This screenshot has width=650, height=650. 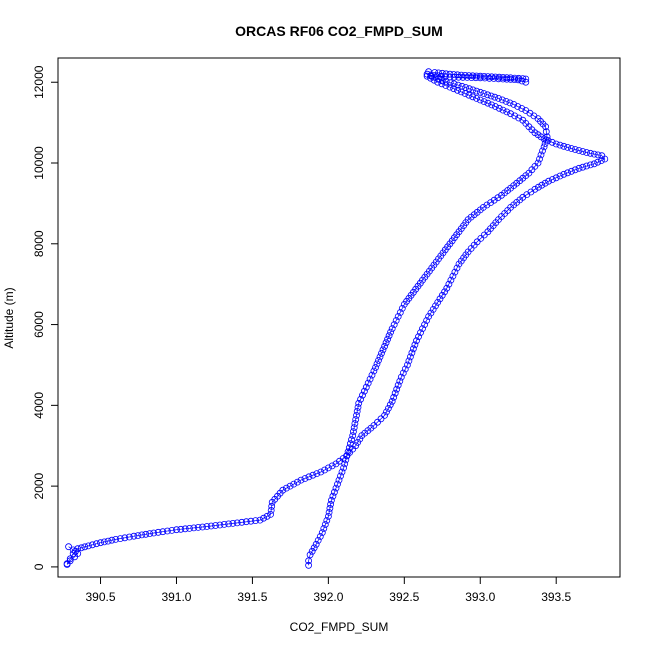 What do you see at coordinates (45, 317) in the screenshot?
I see `y-axis: 0 2000 4000 6000 8000 10000 12000` at bounding box center [45, 317].